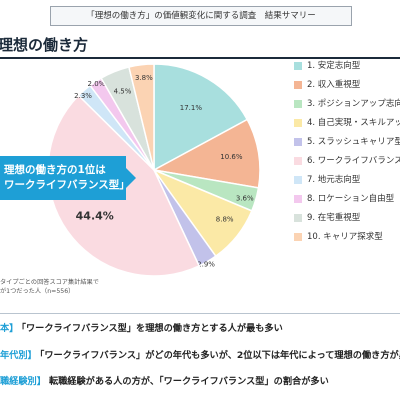 The width and height of the screenshot is (400, 400). I want to click on findings-divider, so click(200, 313).